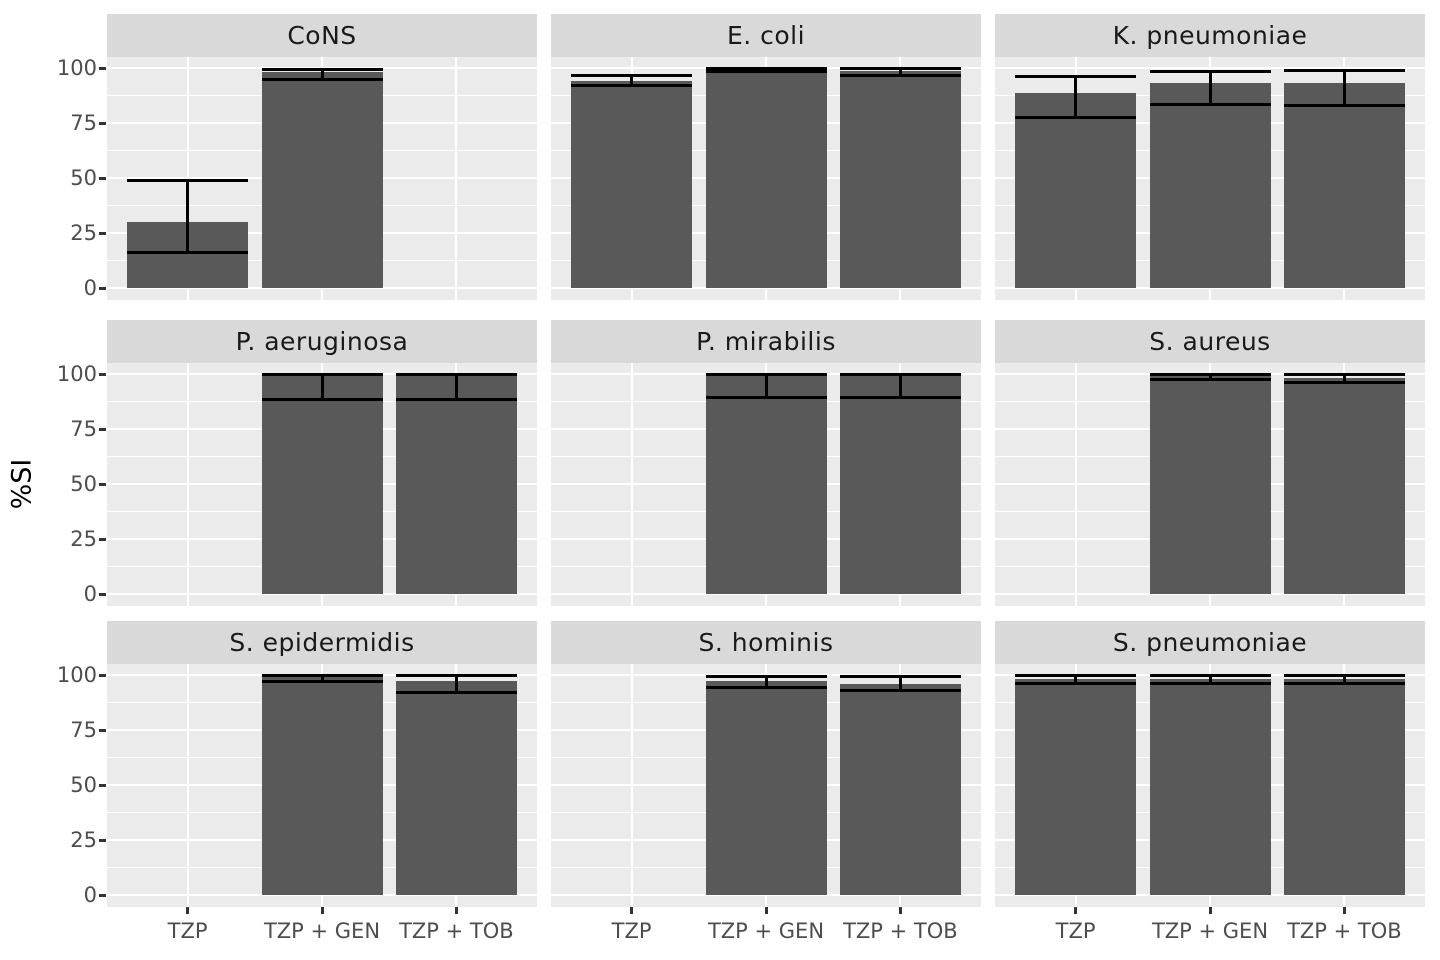 The image size is (1440, 960). What do you see at coordinates (76, 68) in the screenshot?
I see `y-tick-label: 100` at bounding box center [76, 68].